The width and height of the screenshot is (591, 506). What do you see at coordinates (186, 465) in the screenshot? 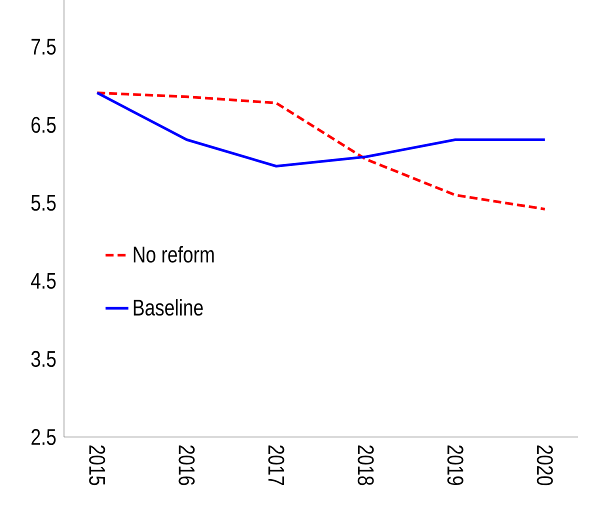
I see `x-tick-label: 2016` at bounding box center [186, 465].